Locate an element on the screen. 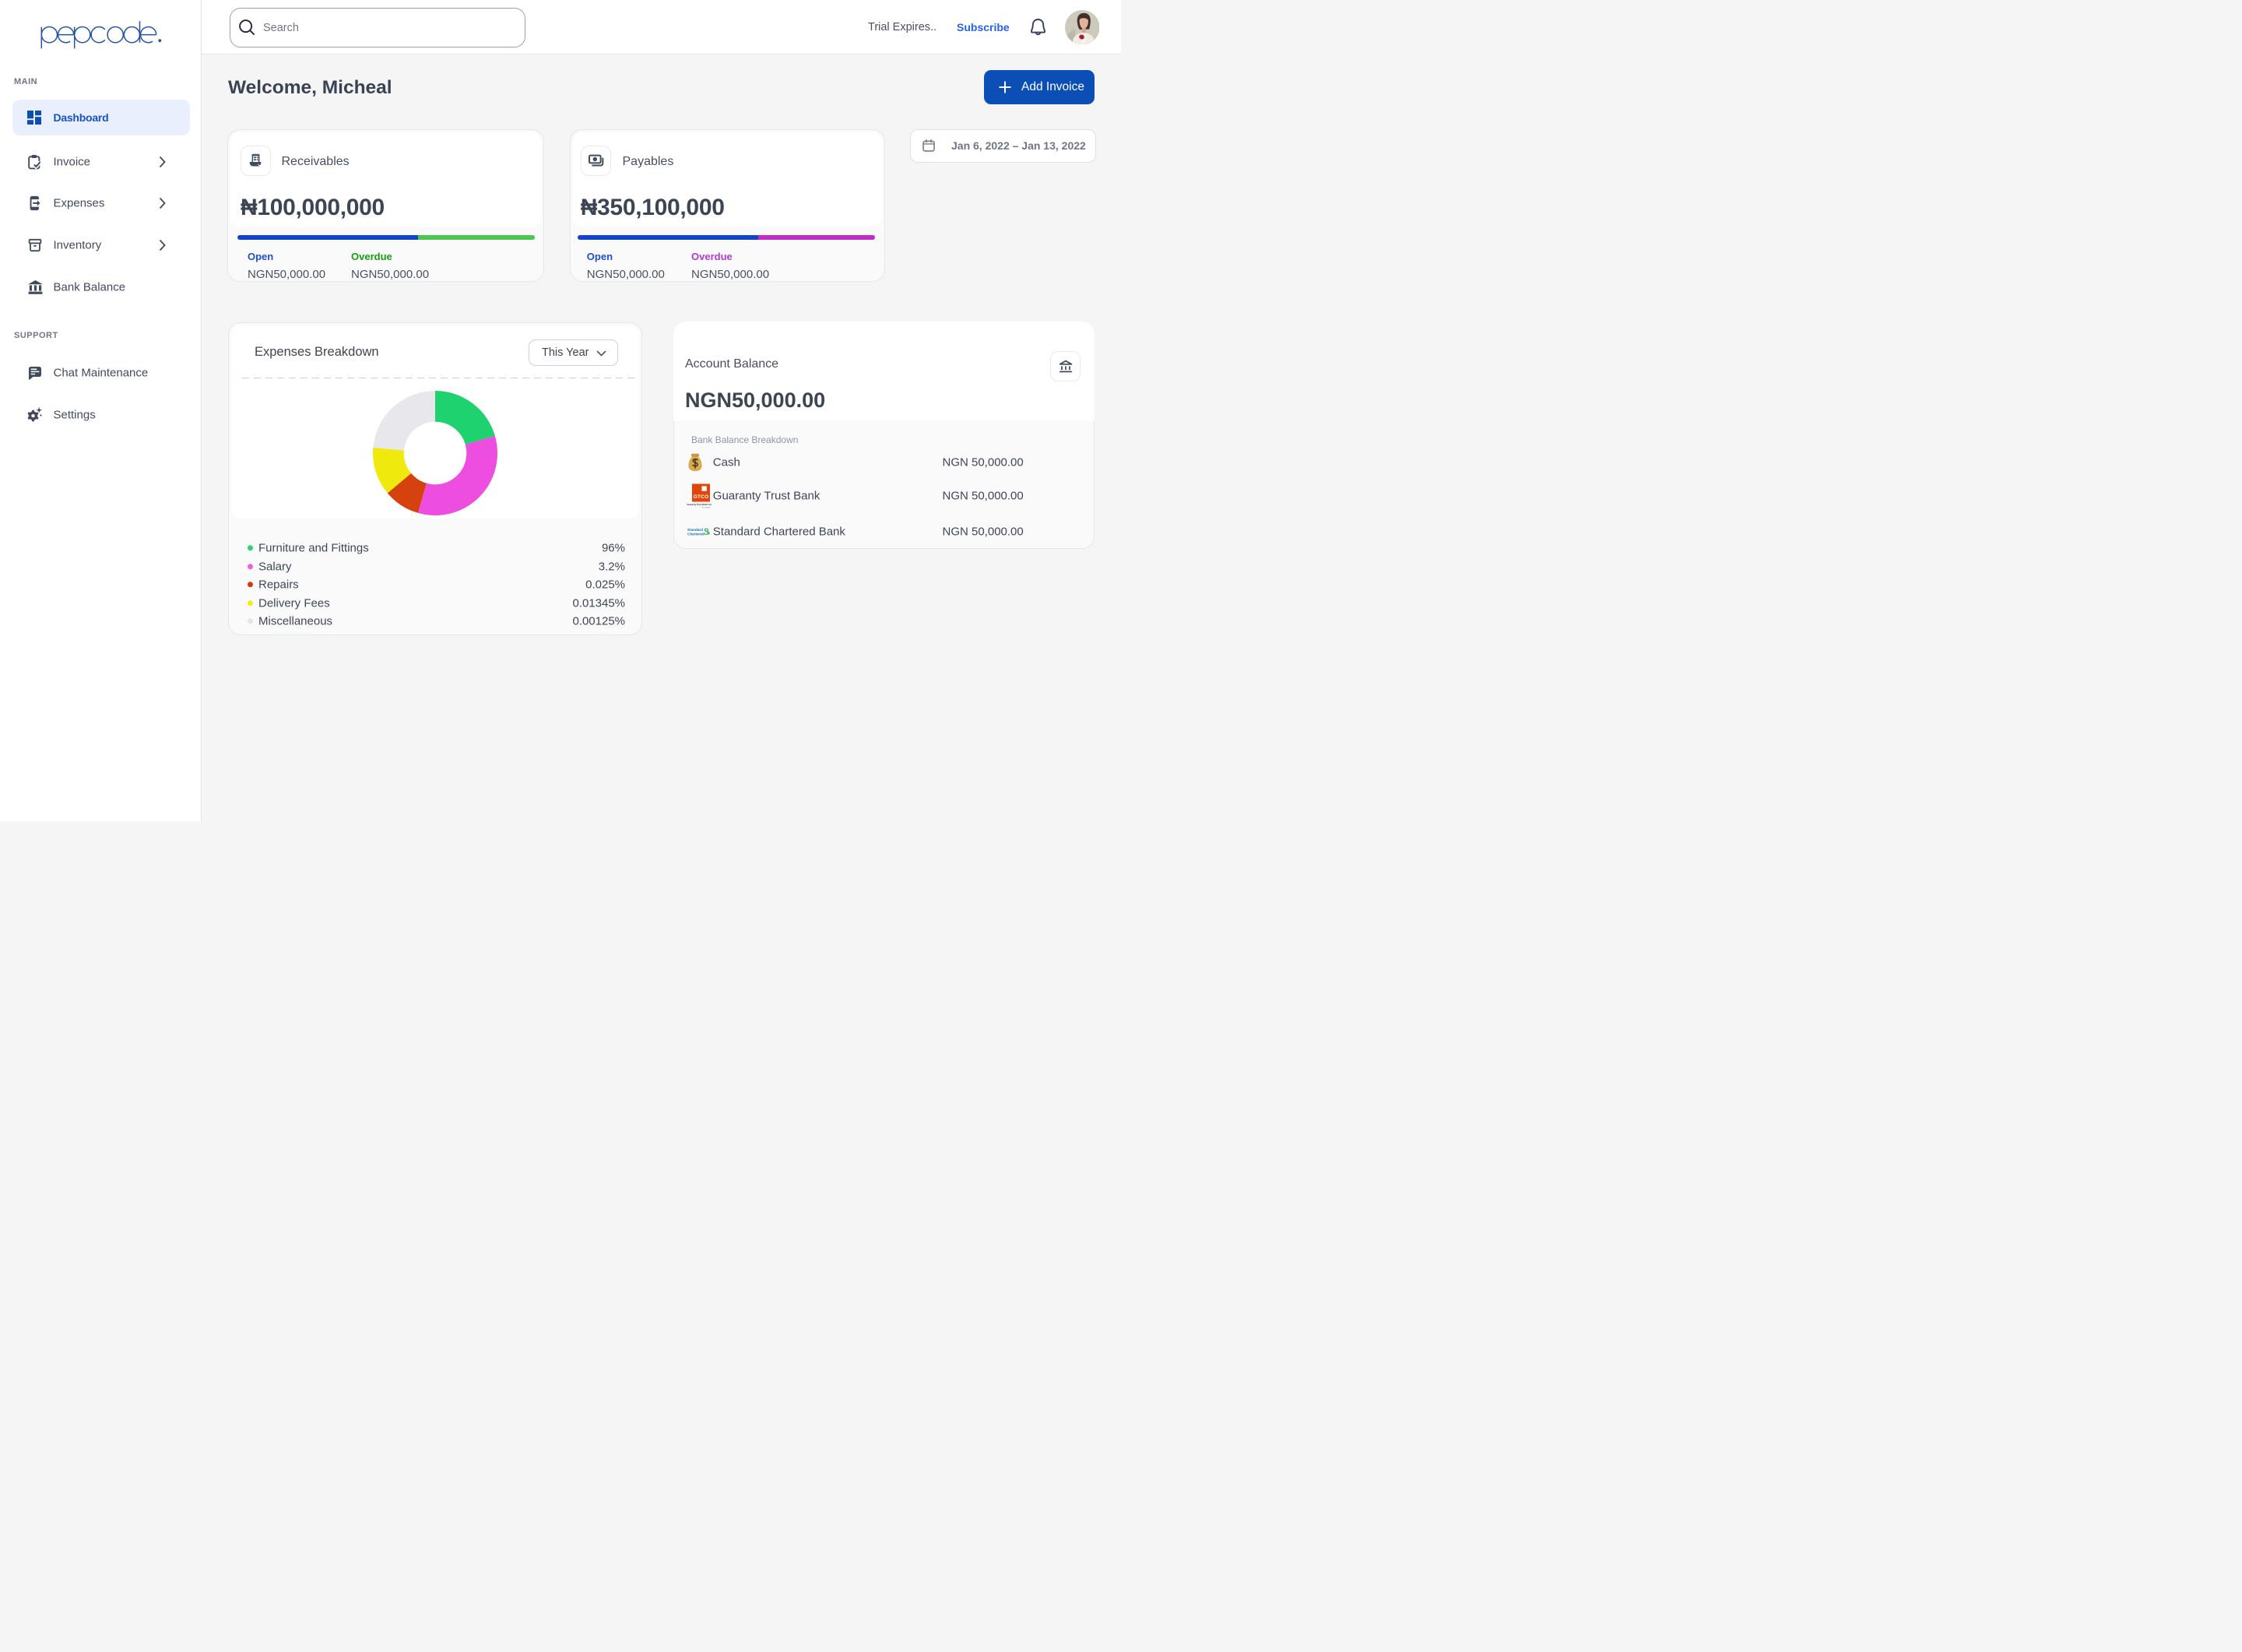 The height and width of the screenshot is (1652, 2242). svg-text: Standard is located at coordinates (695, 530).